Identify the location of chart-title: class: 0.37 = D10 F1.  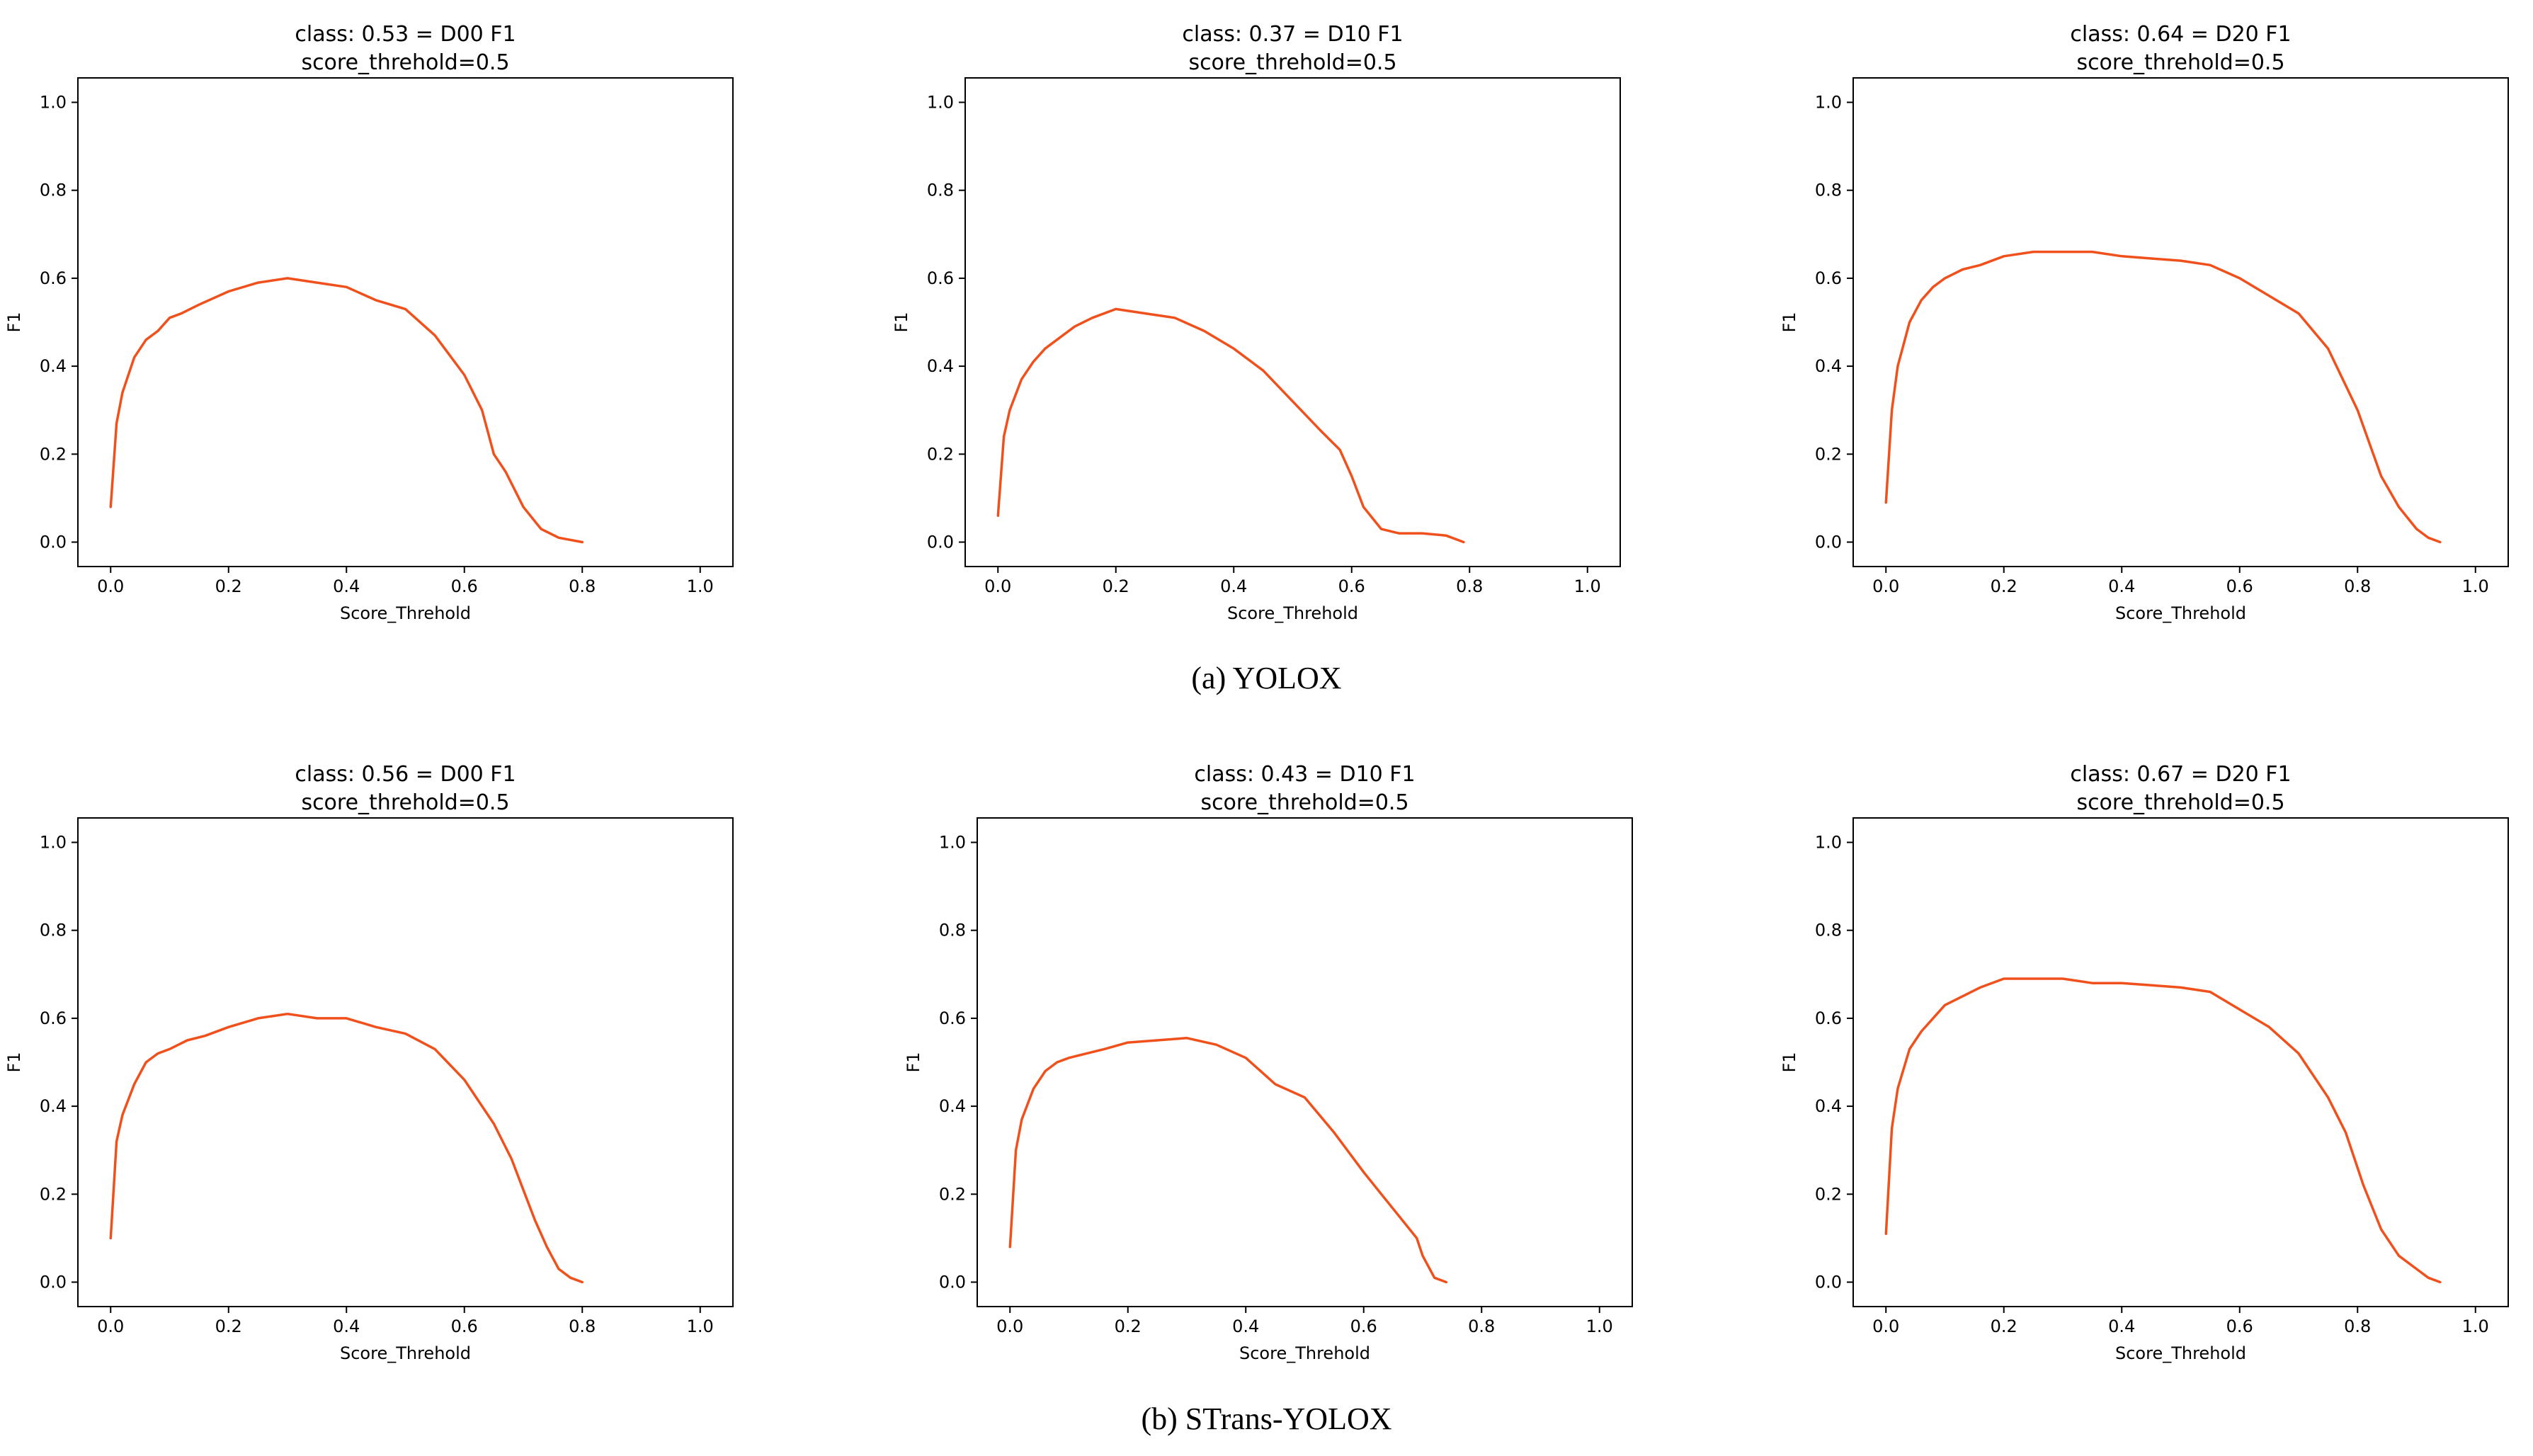
(1292, 35).